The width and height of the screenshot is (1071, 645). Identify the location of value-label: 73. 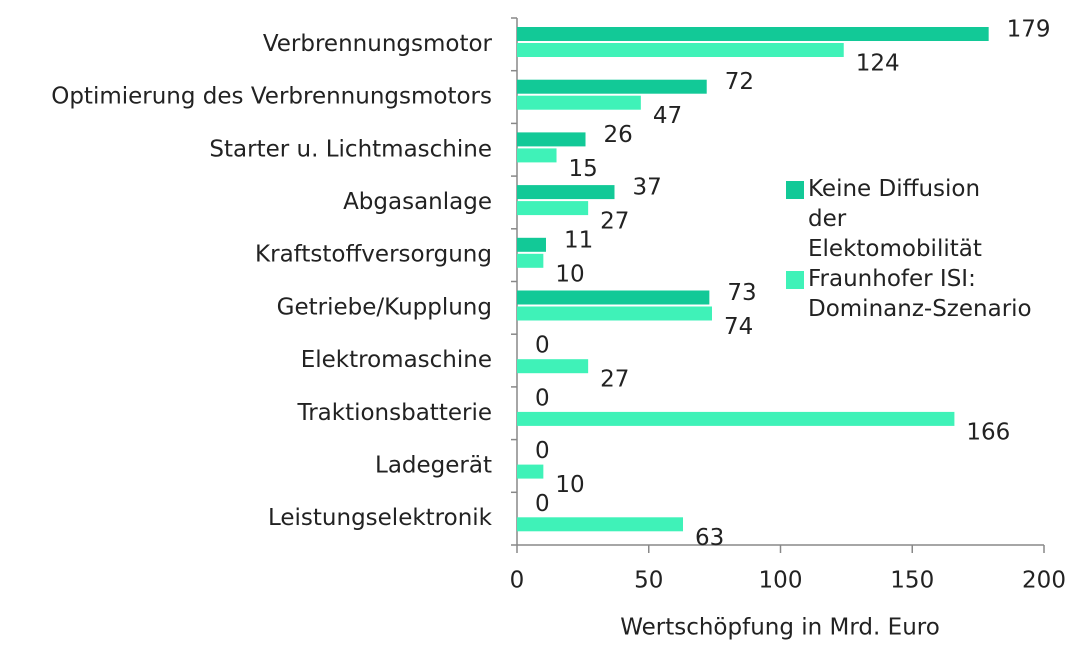
(741, 293).